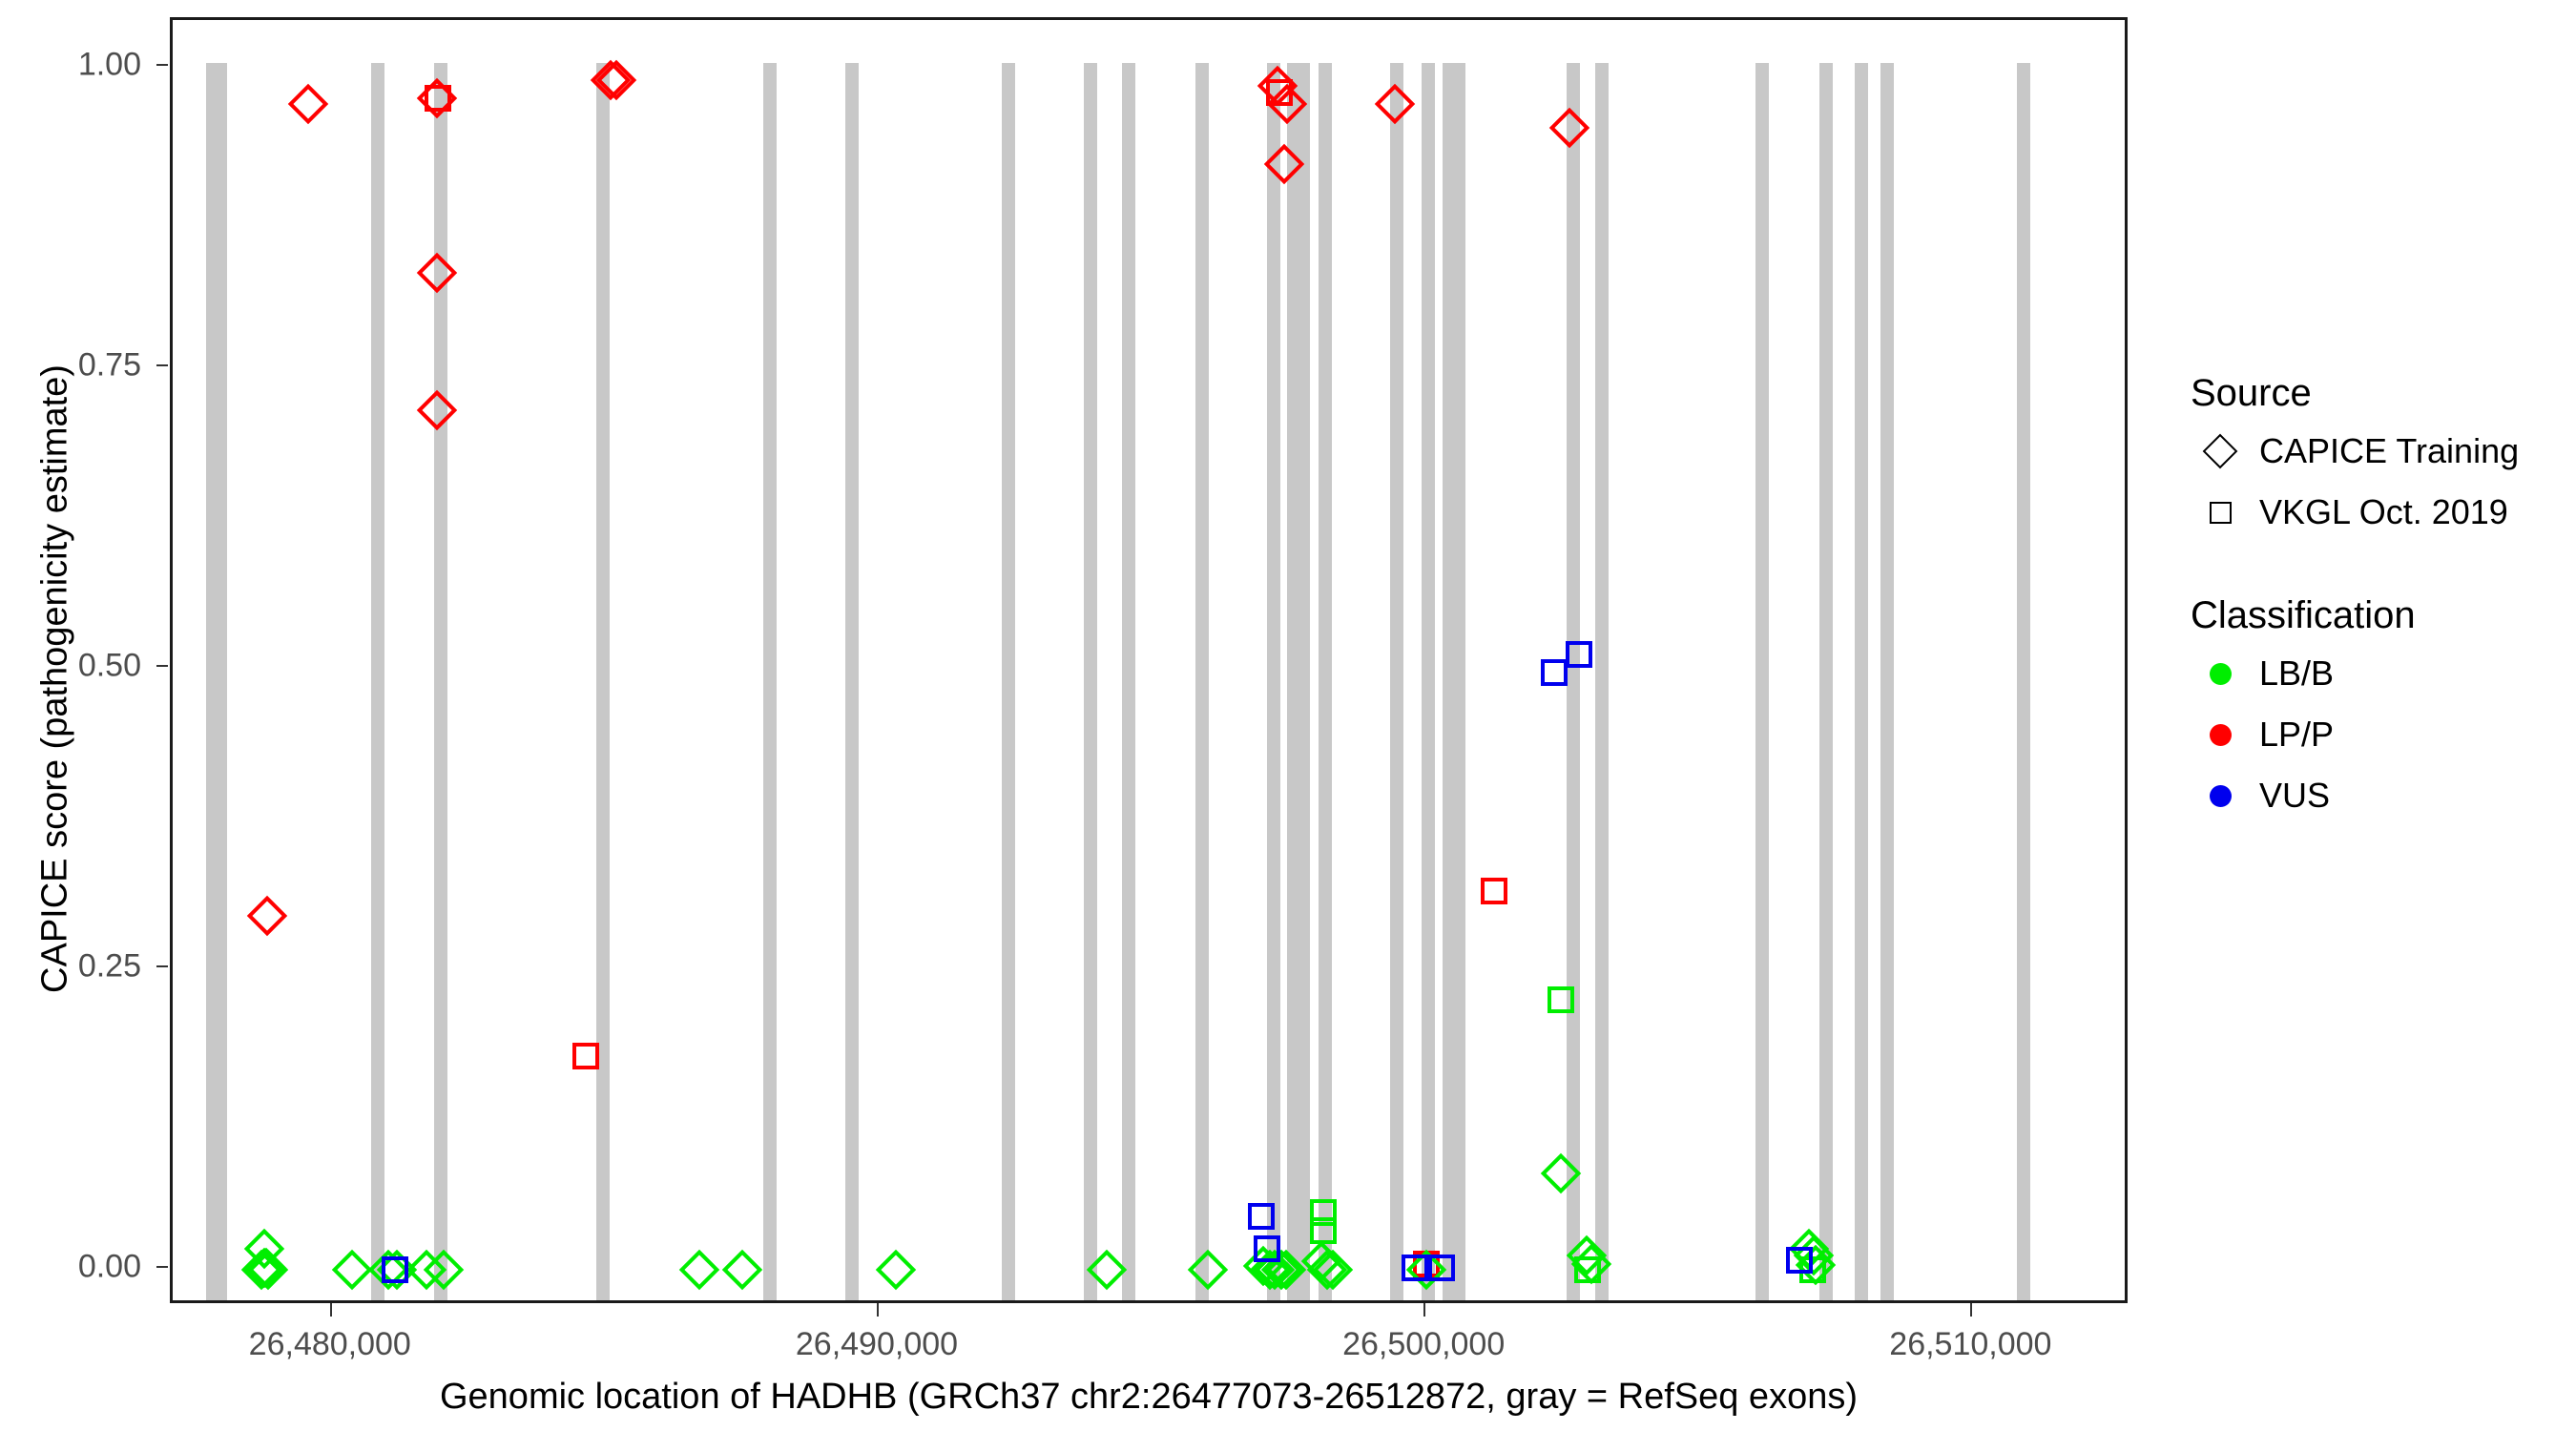  What do you see at coordinates (2377, 795) in the screenshot?
I see `legend-item-classification: VUS` at bounding box center [2377, 795].